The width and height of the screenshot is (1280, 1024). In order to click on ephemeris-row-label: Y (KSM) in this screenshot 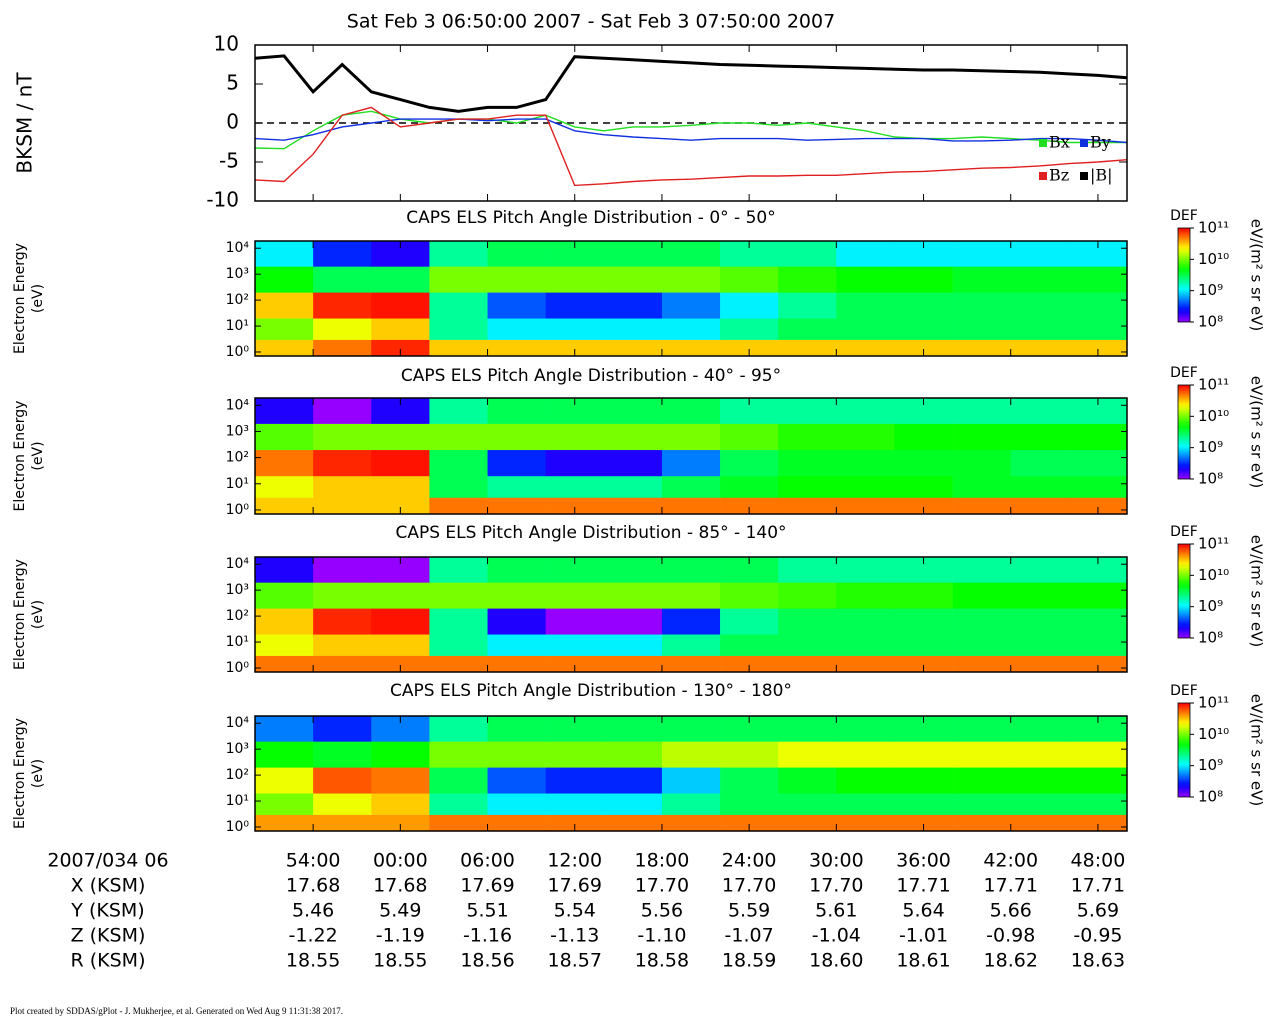, I will do `click(107, 911)`.